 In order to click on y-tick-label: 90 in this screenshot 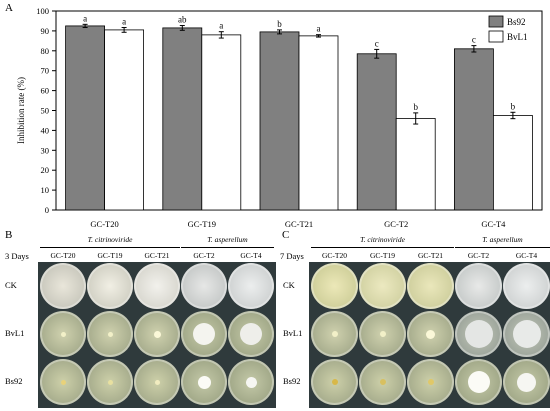, I will do `click(45, 31)`.